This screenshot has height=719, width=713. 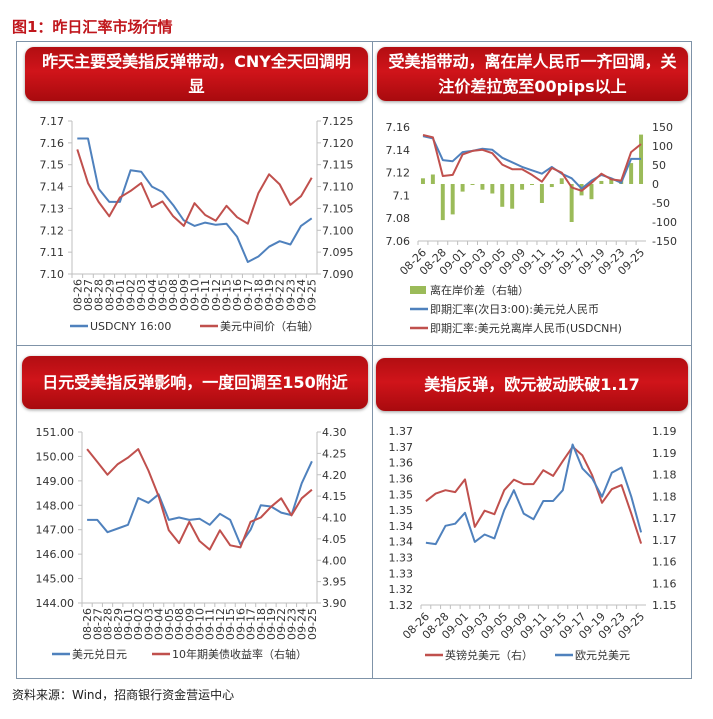 I want to click on y-tick-label-right: 50, so click(x=659, y=165).